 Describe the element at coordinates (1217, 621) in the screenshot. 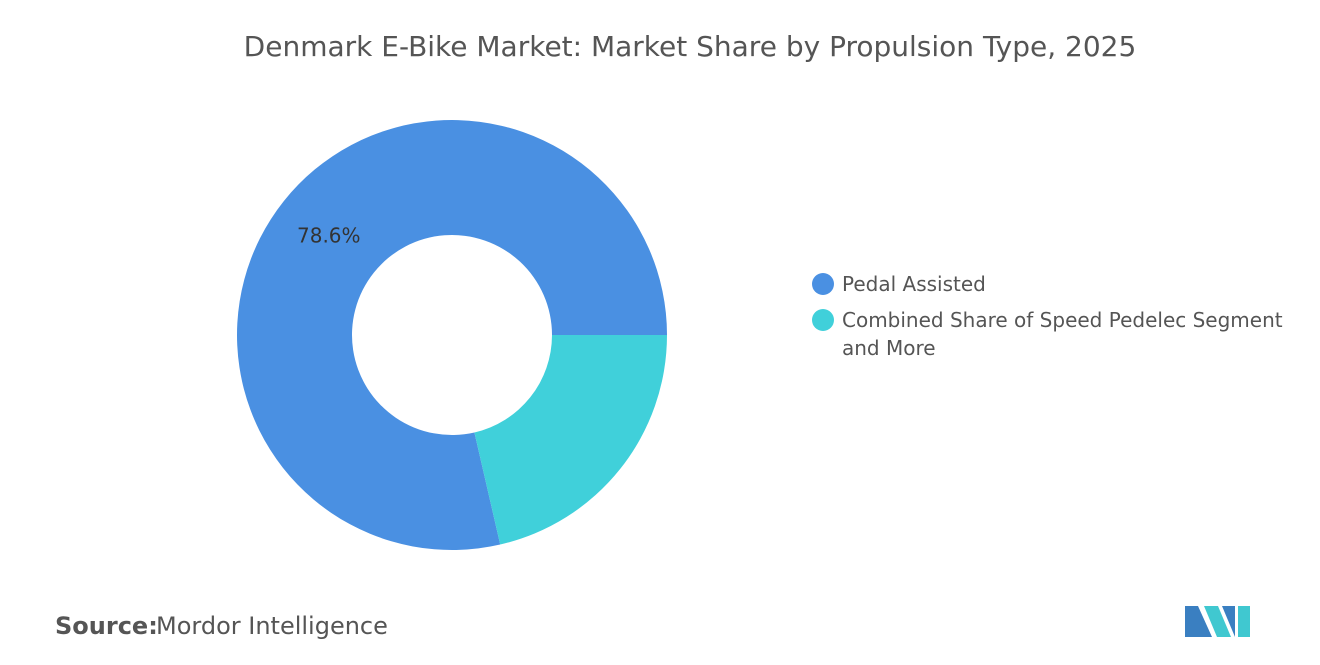

I see `logo` at that location.